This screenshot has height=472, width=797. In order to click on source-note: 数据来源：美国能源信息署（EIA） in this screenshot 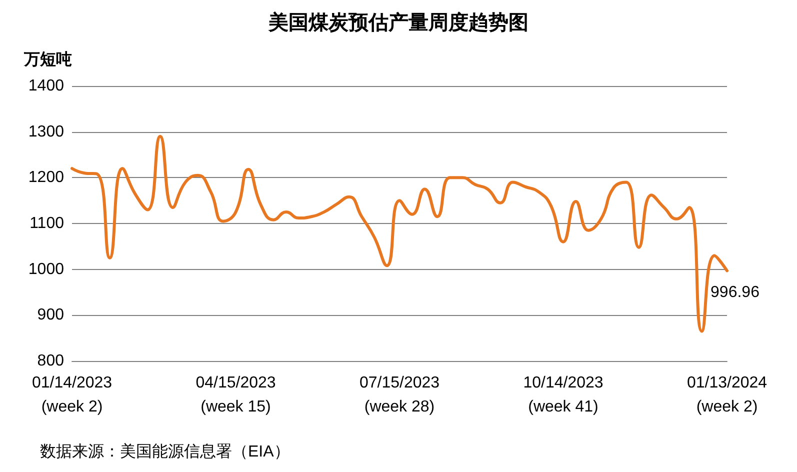, I will do `click(165, 451)`.